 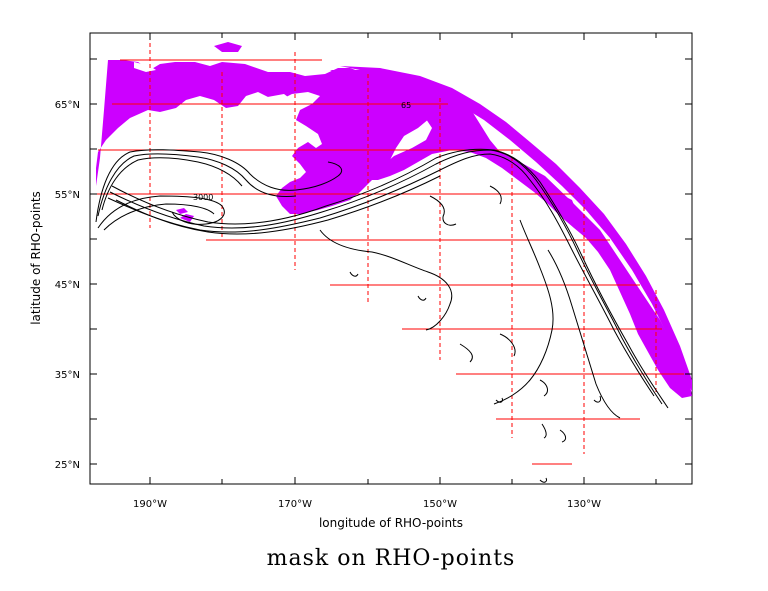 I want to click on contour-label-3000: 3000, so click(x=203, y=197).